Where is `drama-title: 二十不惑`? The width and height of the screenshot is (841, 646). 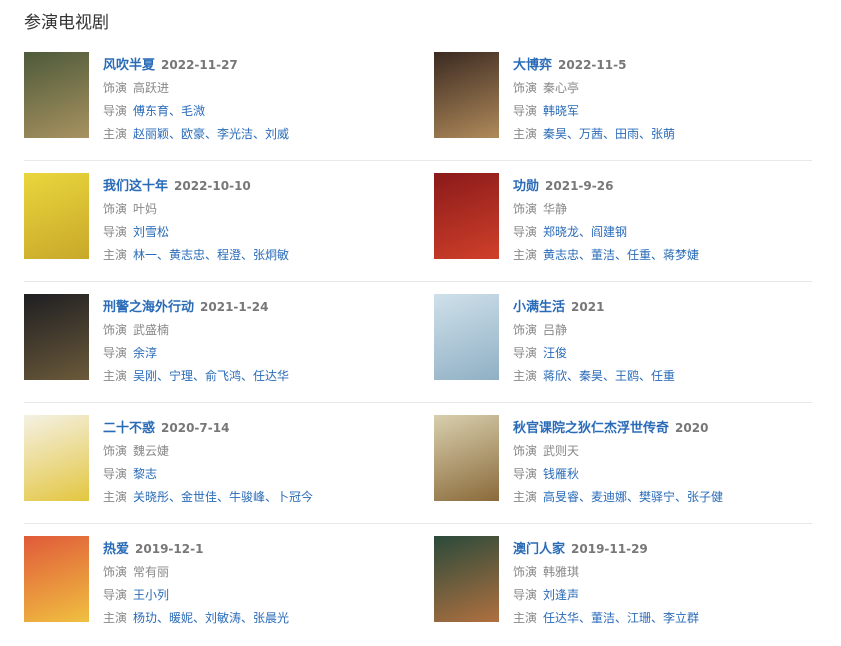 drama-title: 二十不惑 is located at coordinates (129, 428).